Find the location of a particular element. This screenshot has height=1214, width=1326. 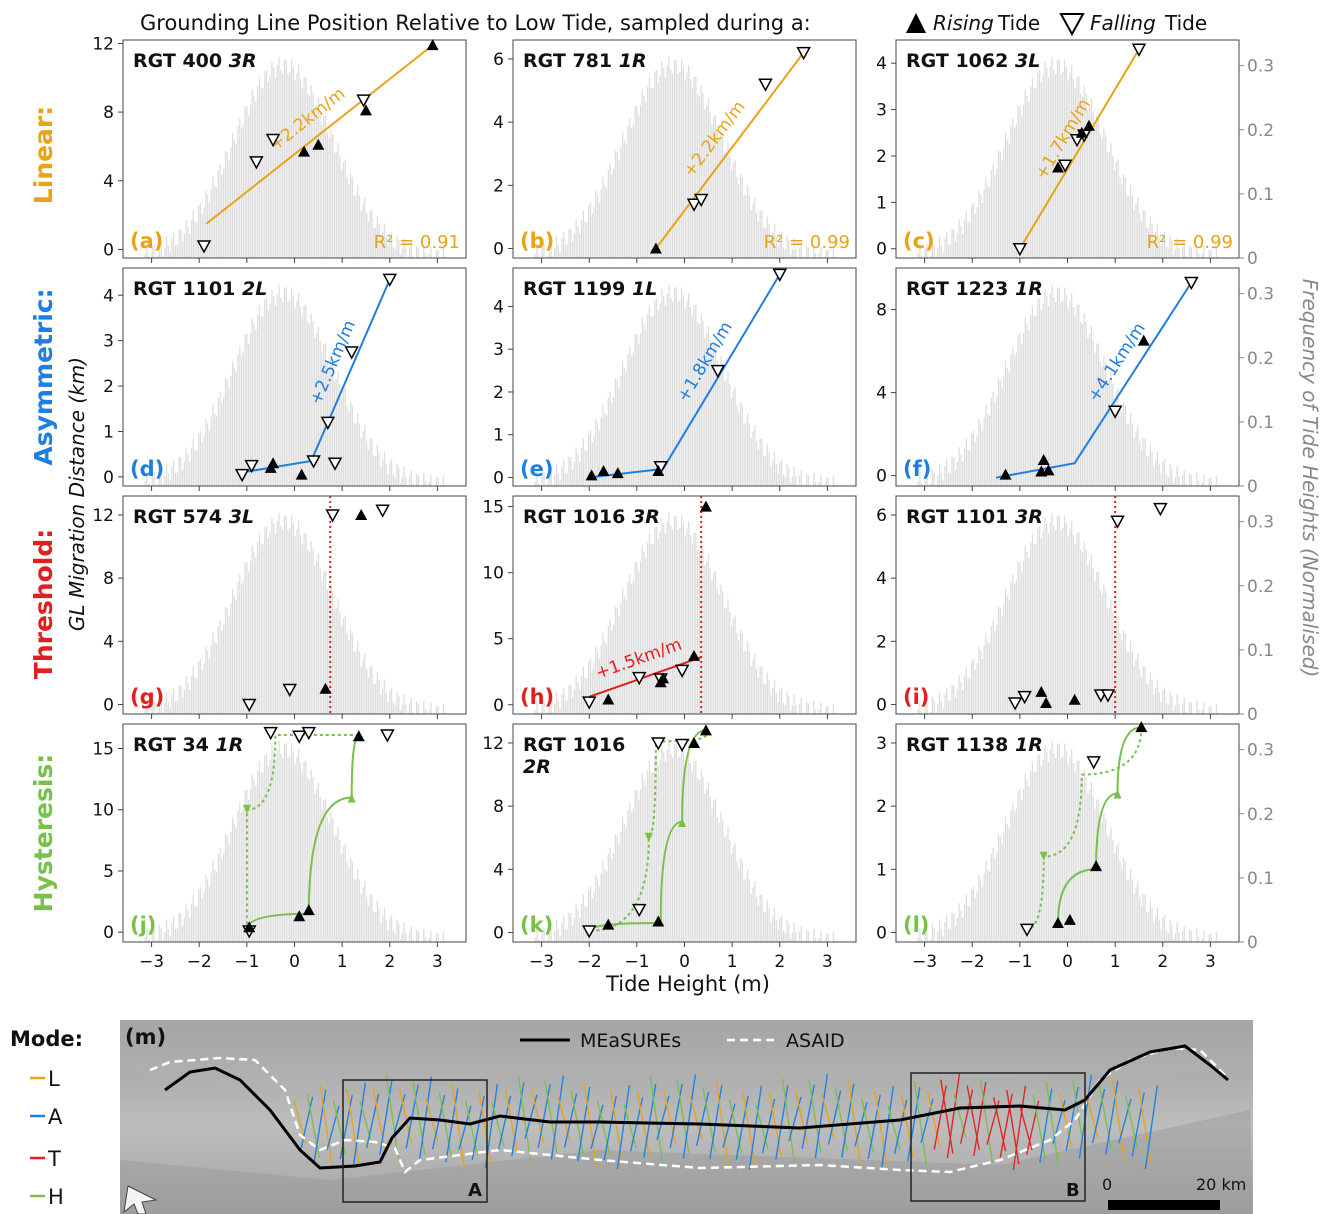

panel-letter: (h) is located at coordinates (537, 697).